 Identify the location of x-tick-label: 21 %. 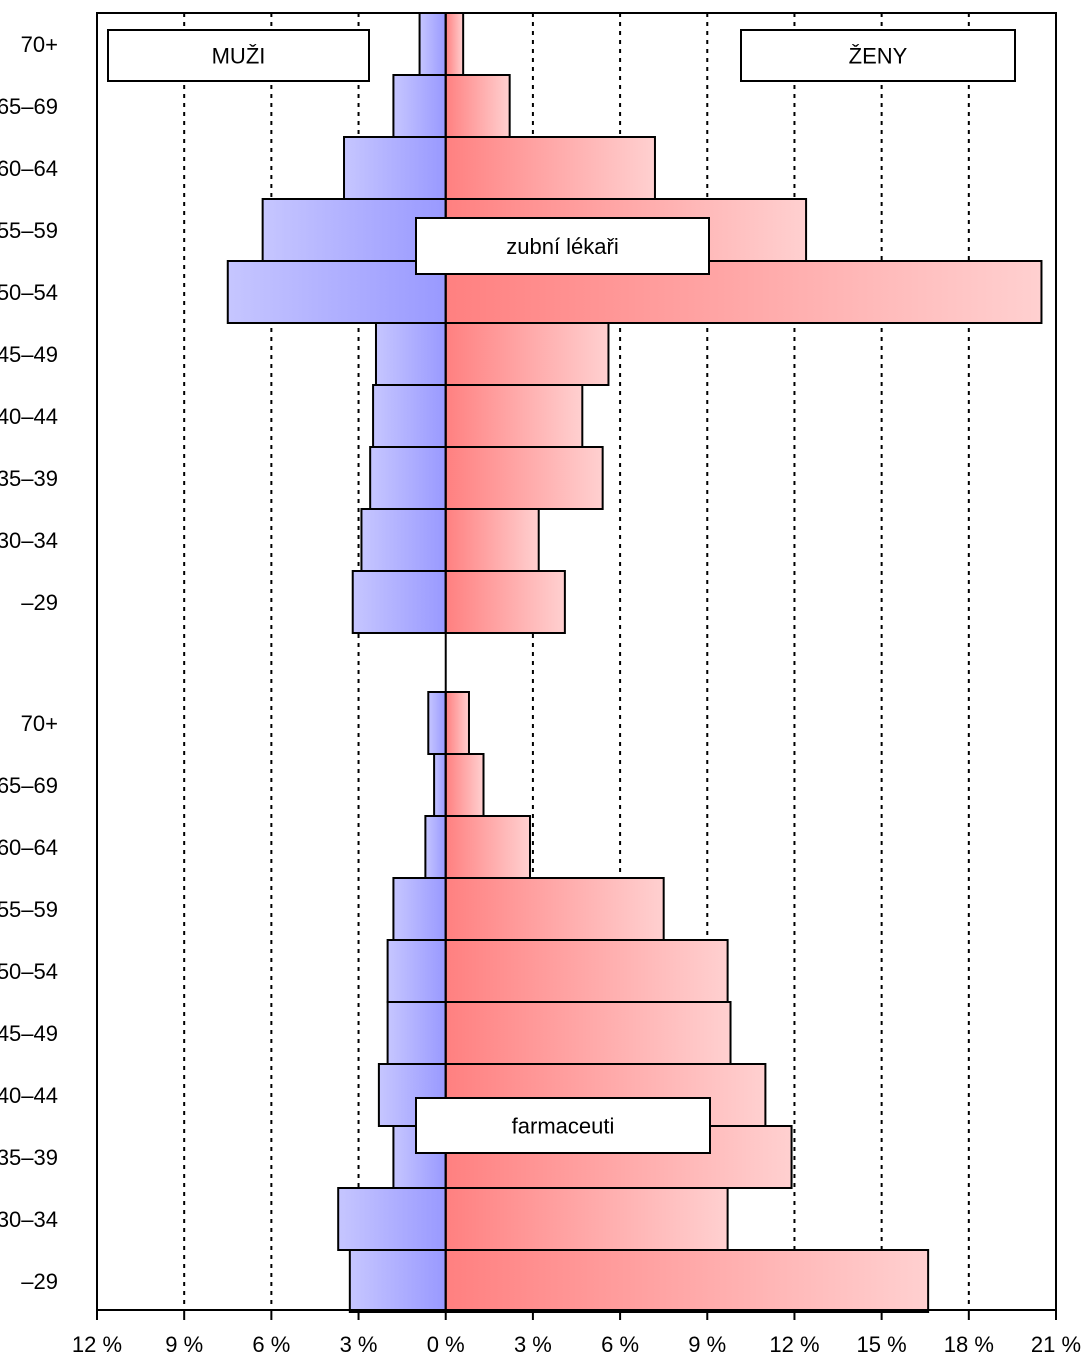
(1056, 1344).